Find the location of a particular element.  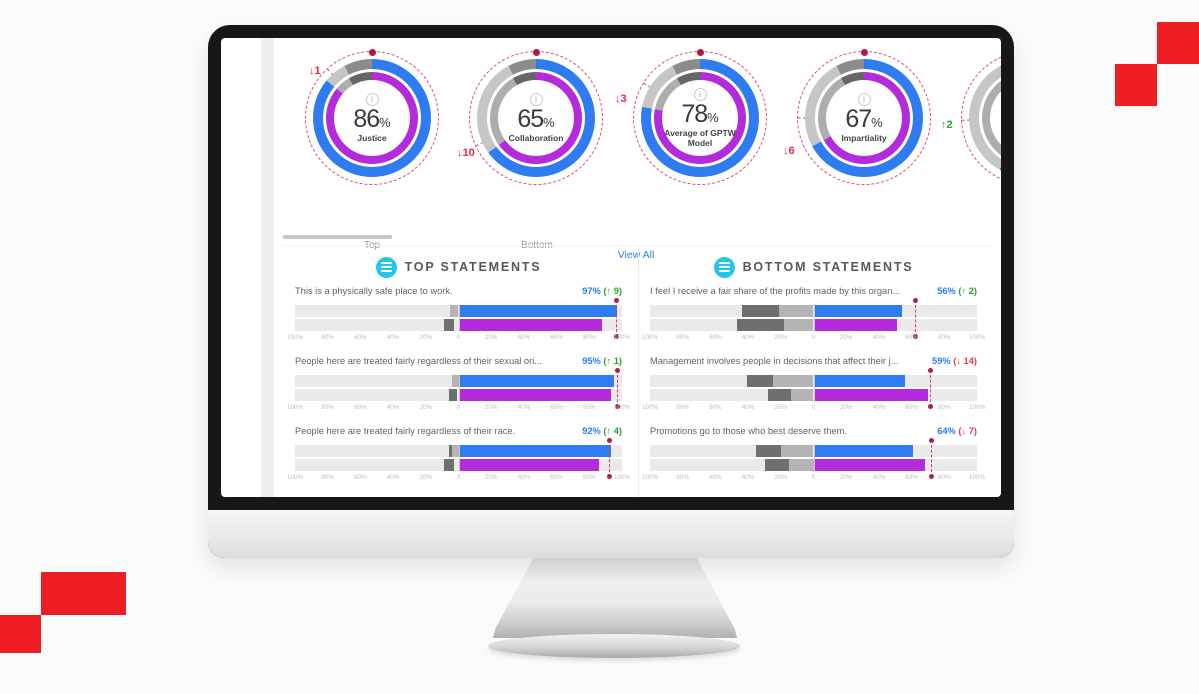

dimension-label: Average of GPTW Model is located at coordinates (700, 137).